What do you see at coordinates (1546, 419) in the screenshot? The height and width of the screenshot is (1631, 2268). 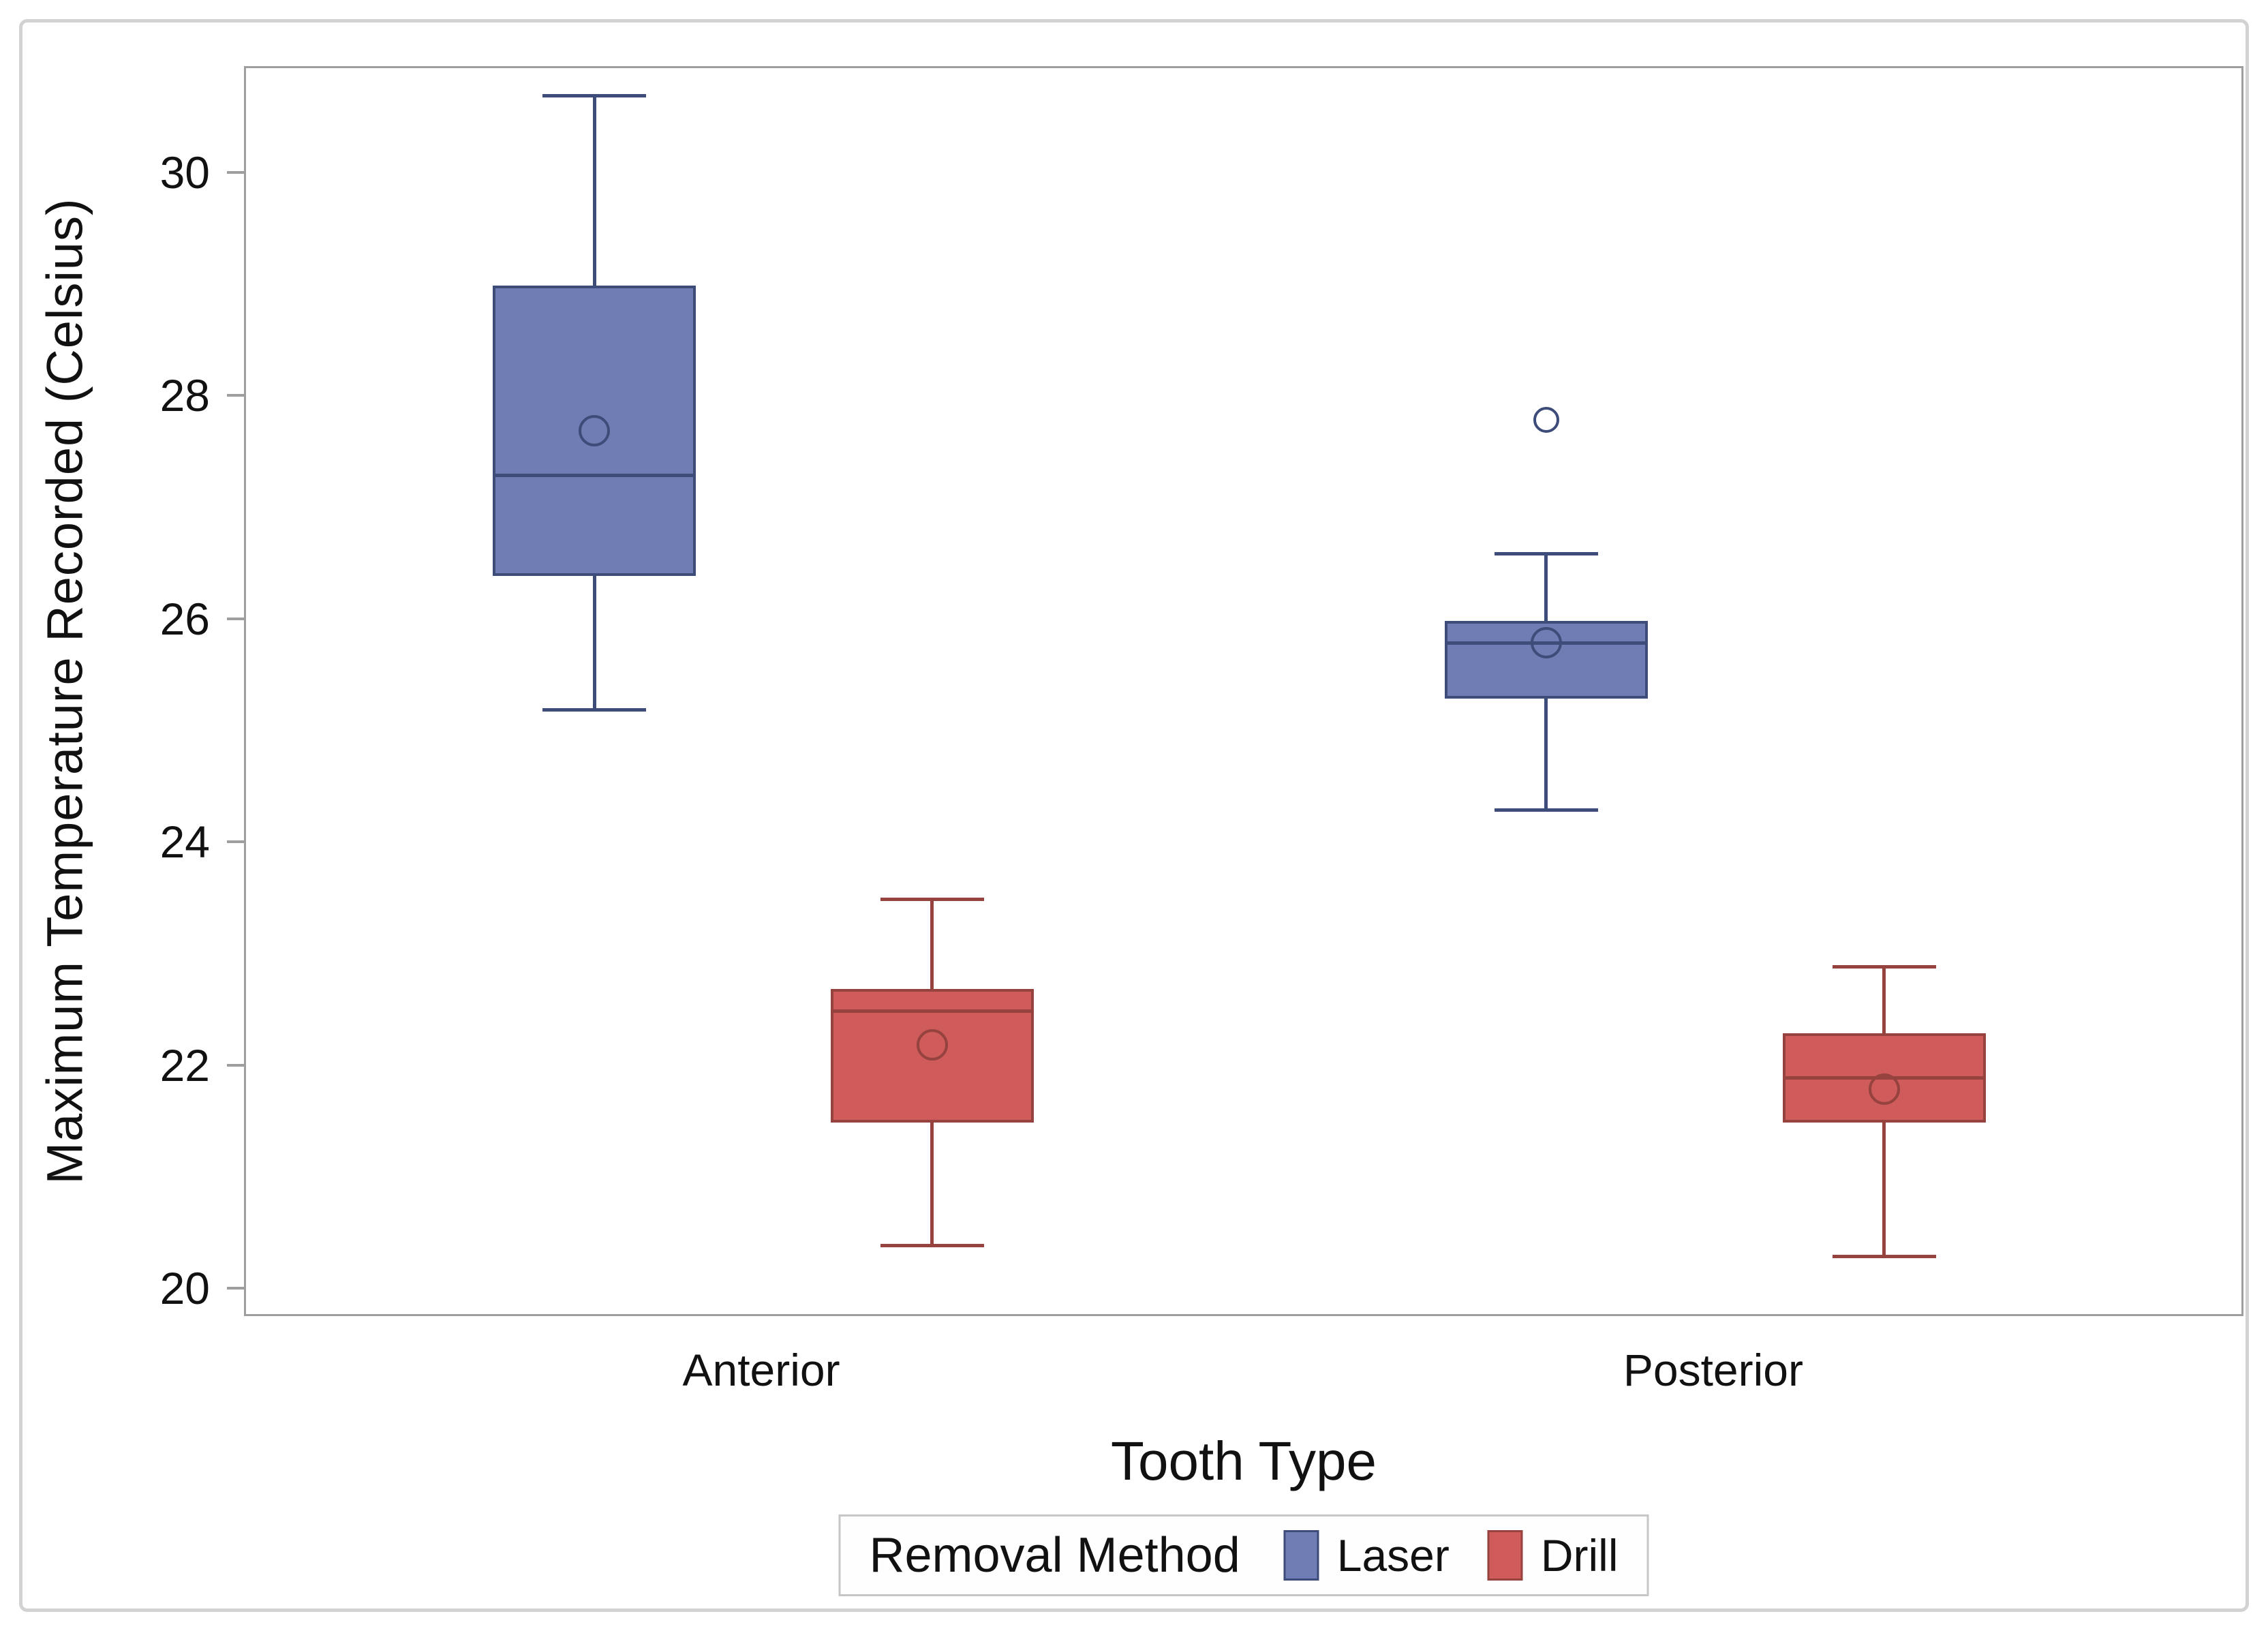 I see `outlier-marker` at bounding box center [1546, 419].